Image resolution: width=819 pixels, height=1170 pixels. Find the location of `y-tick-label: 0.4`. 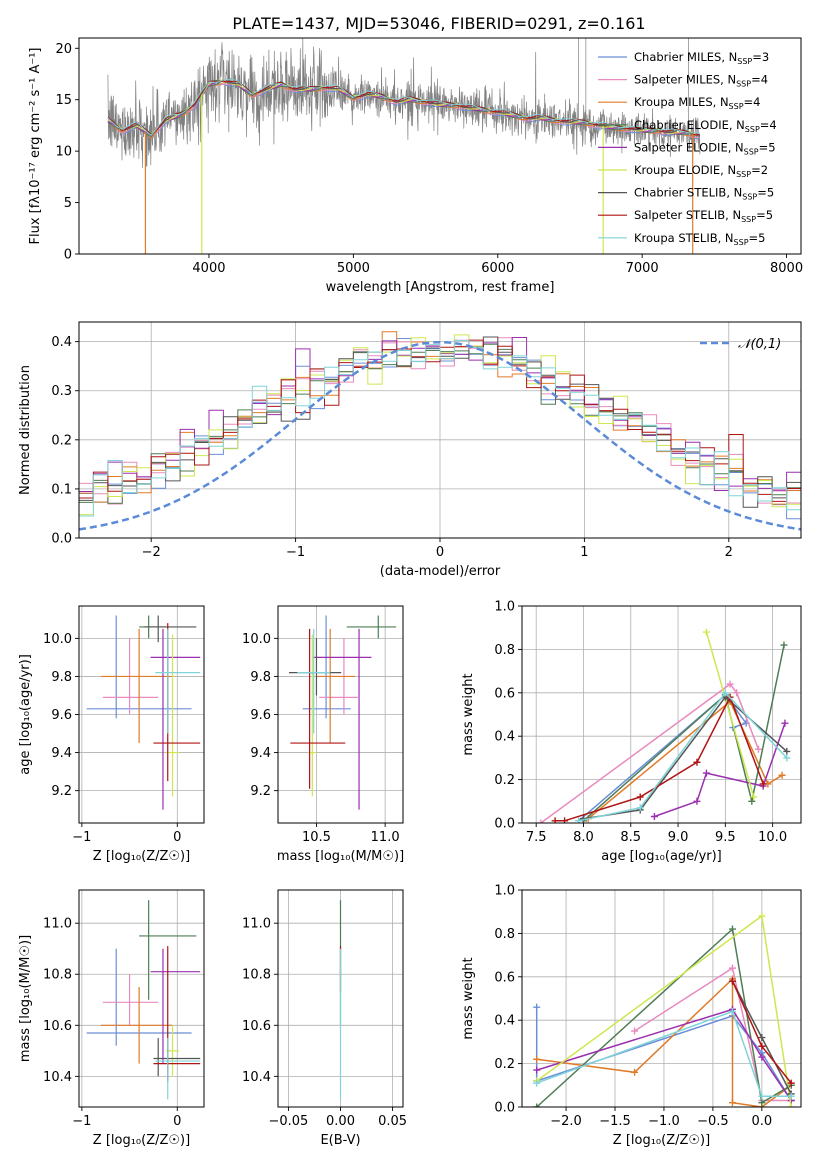

y-tick-label: 0.4 is located at coordinates (504, 1021).